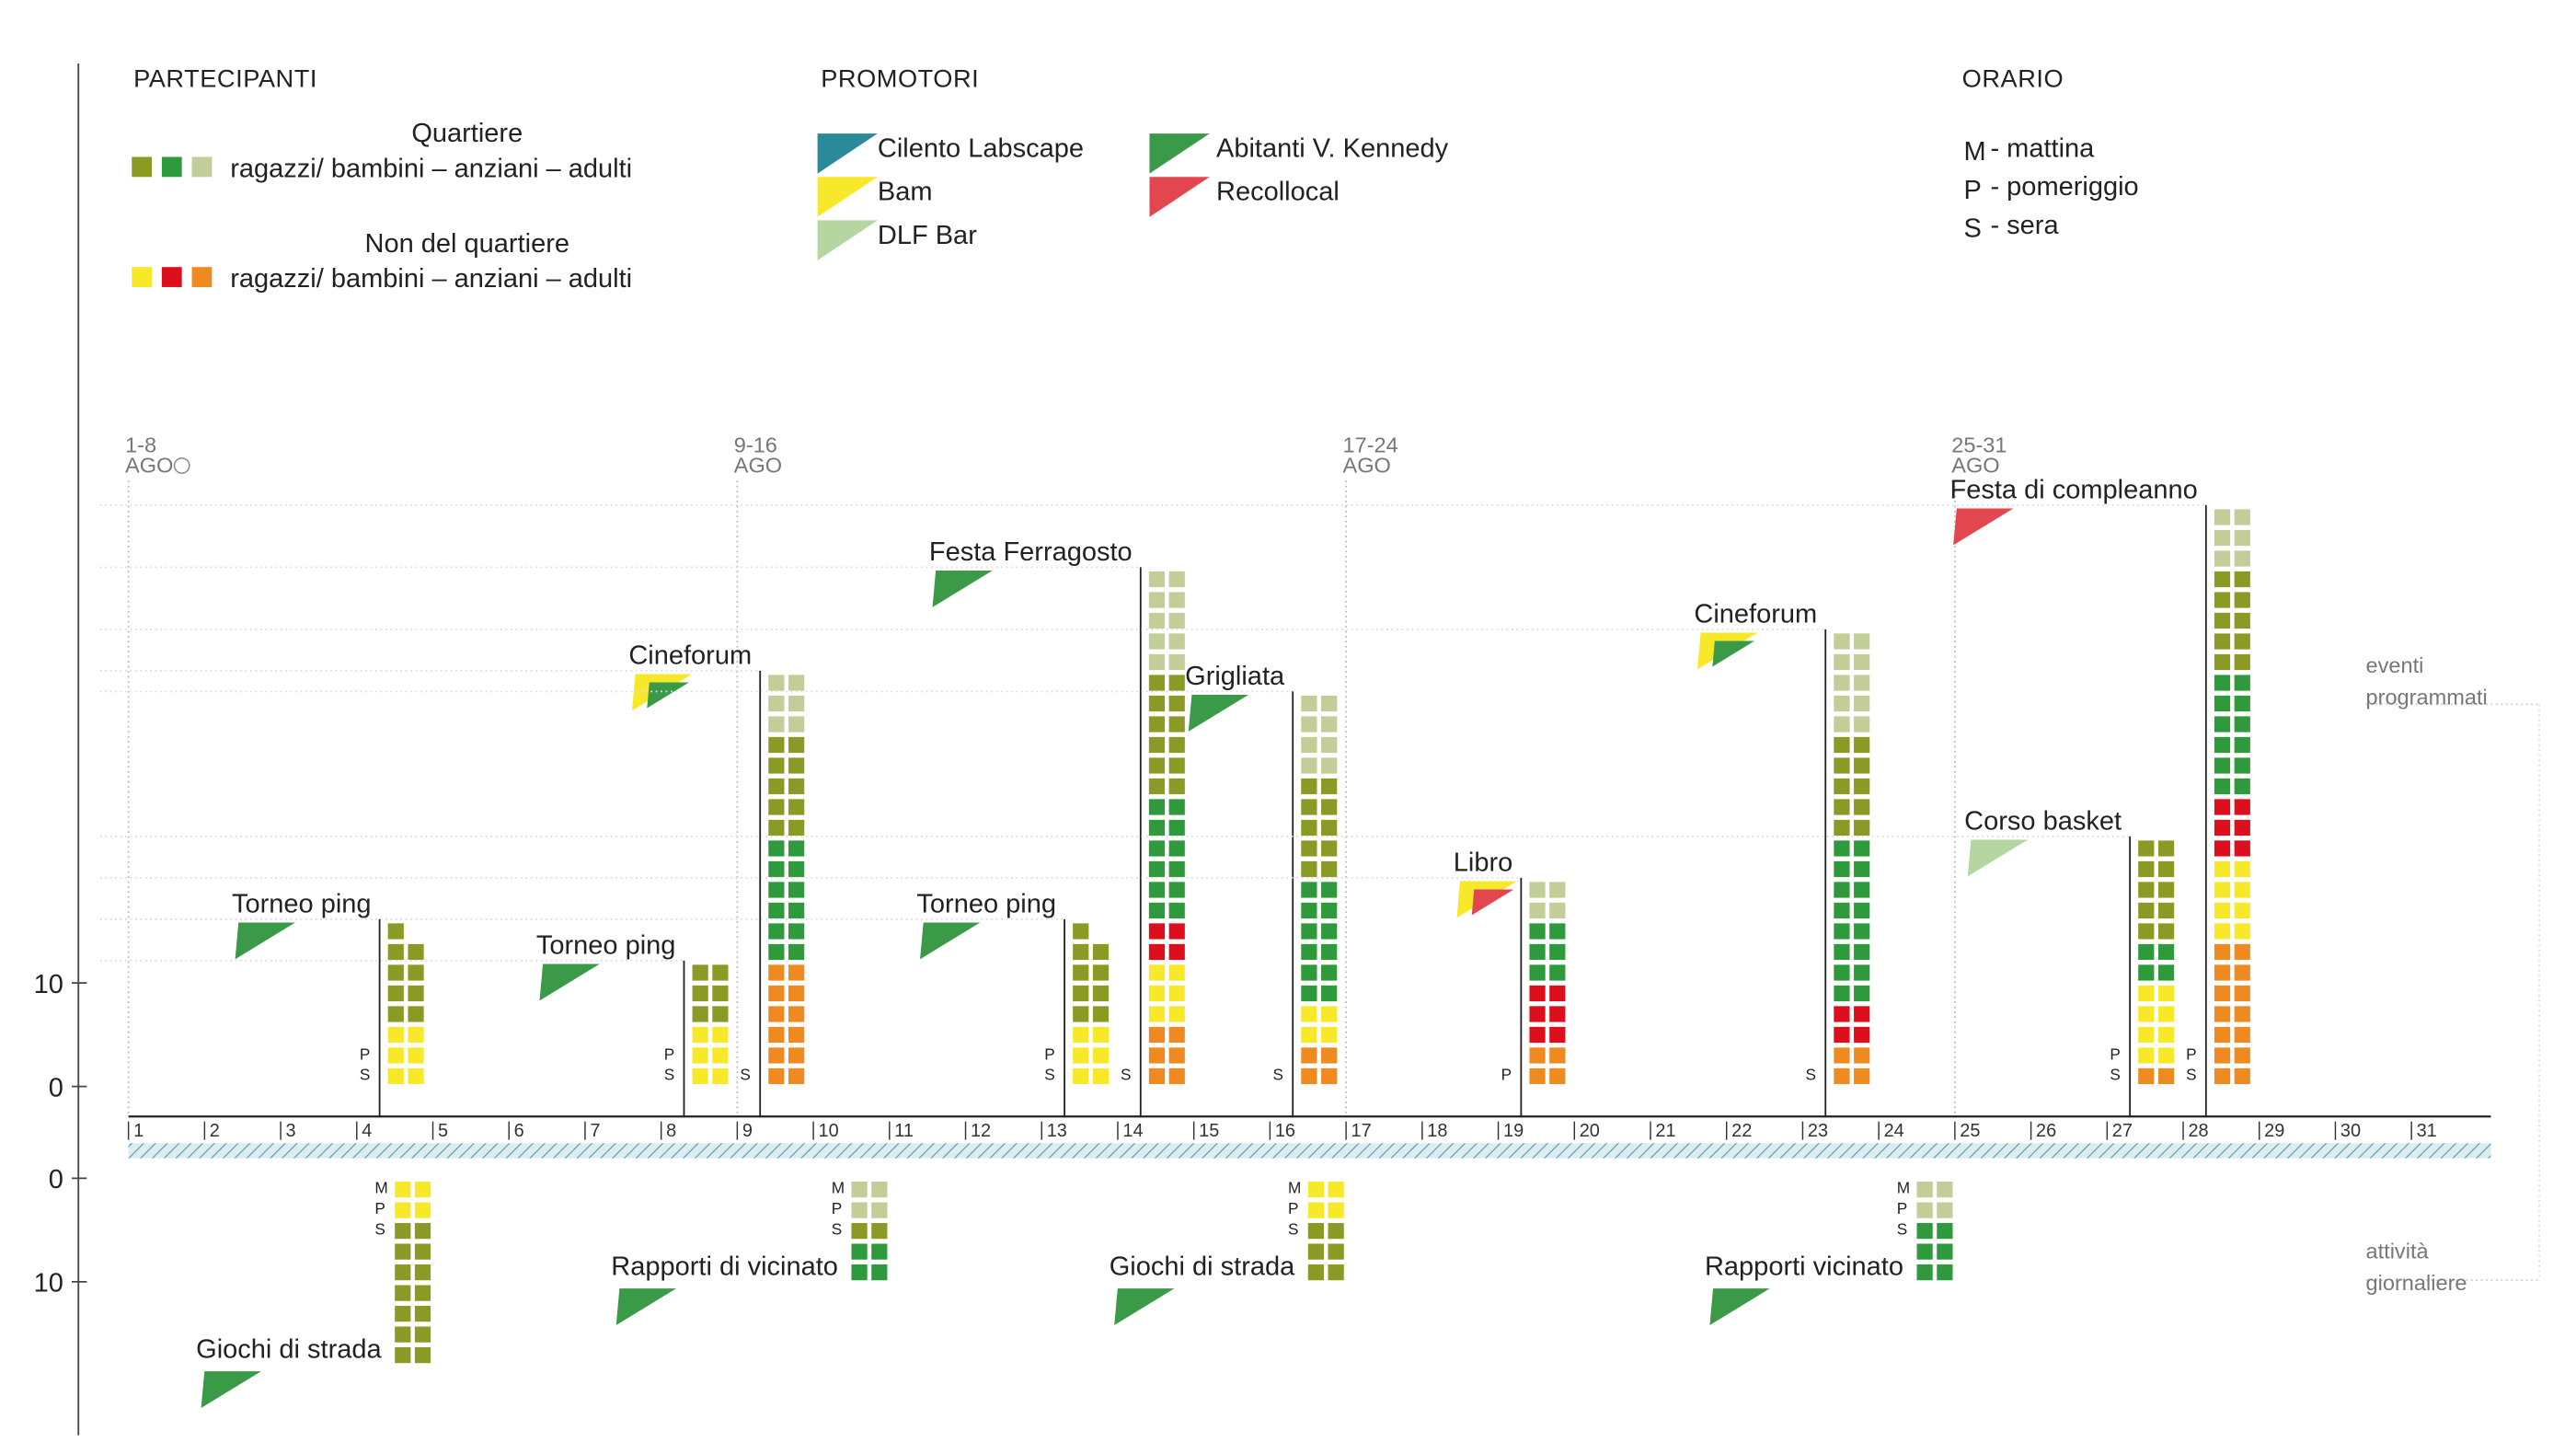 The image size is (2576, 1454). What do you see at coordinates (1755, 614) in the screenshot?
I see `event-label: Cineforum` at bounding box center [1755, 614].